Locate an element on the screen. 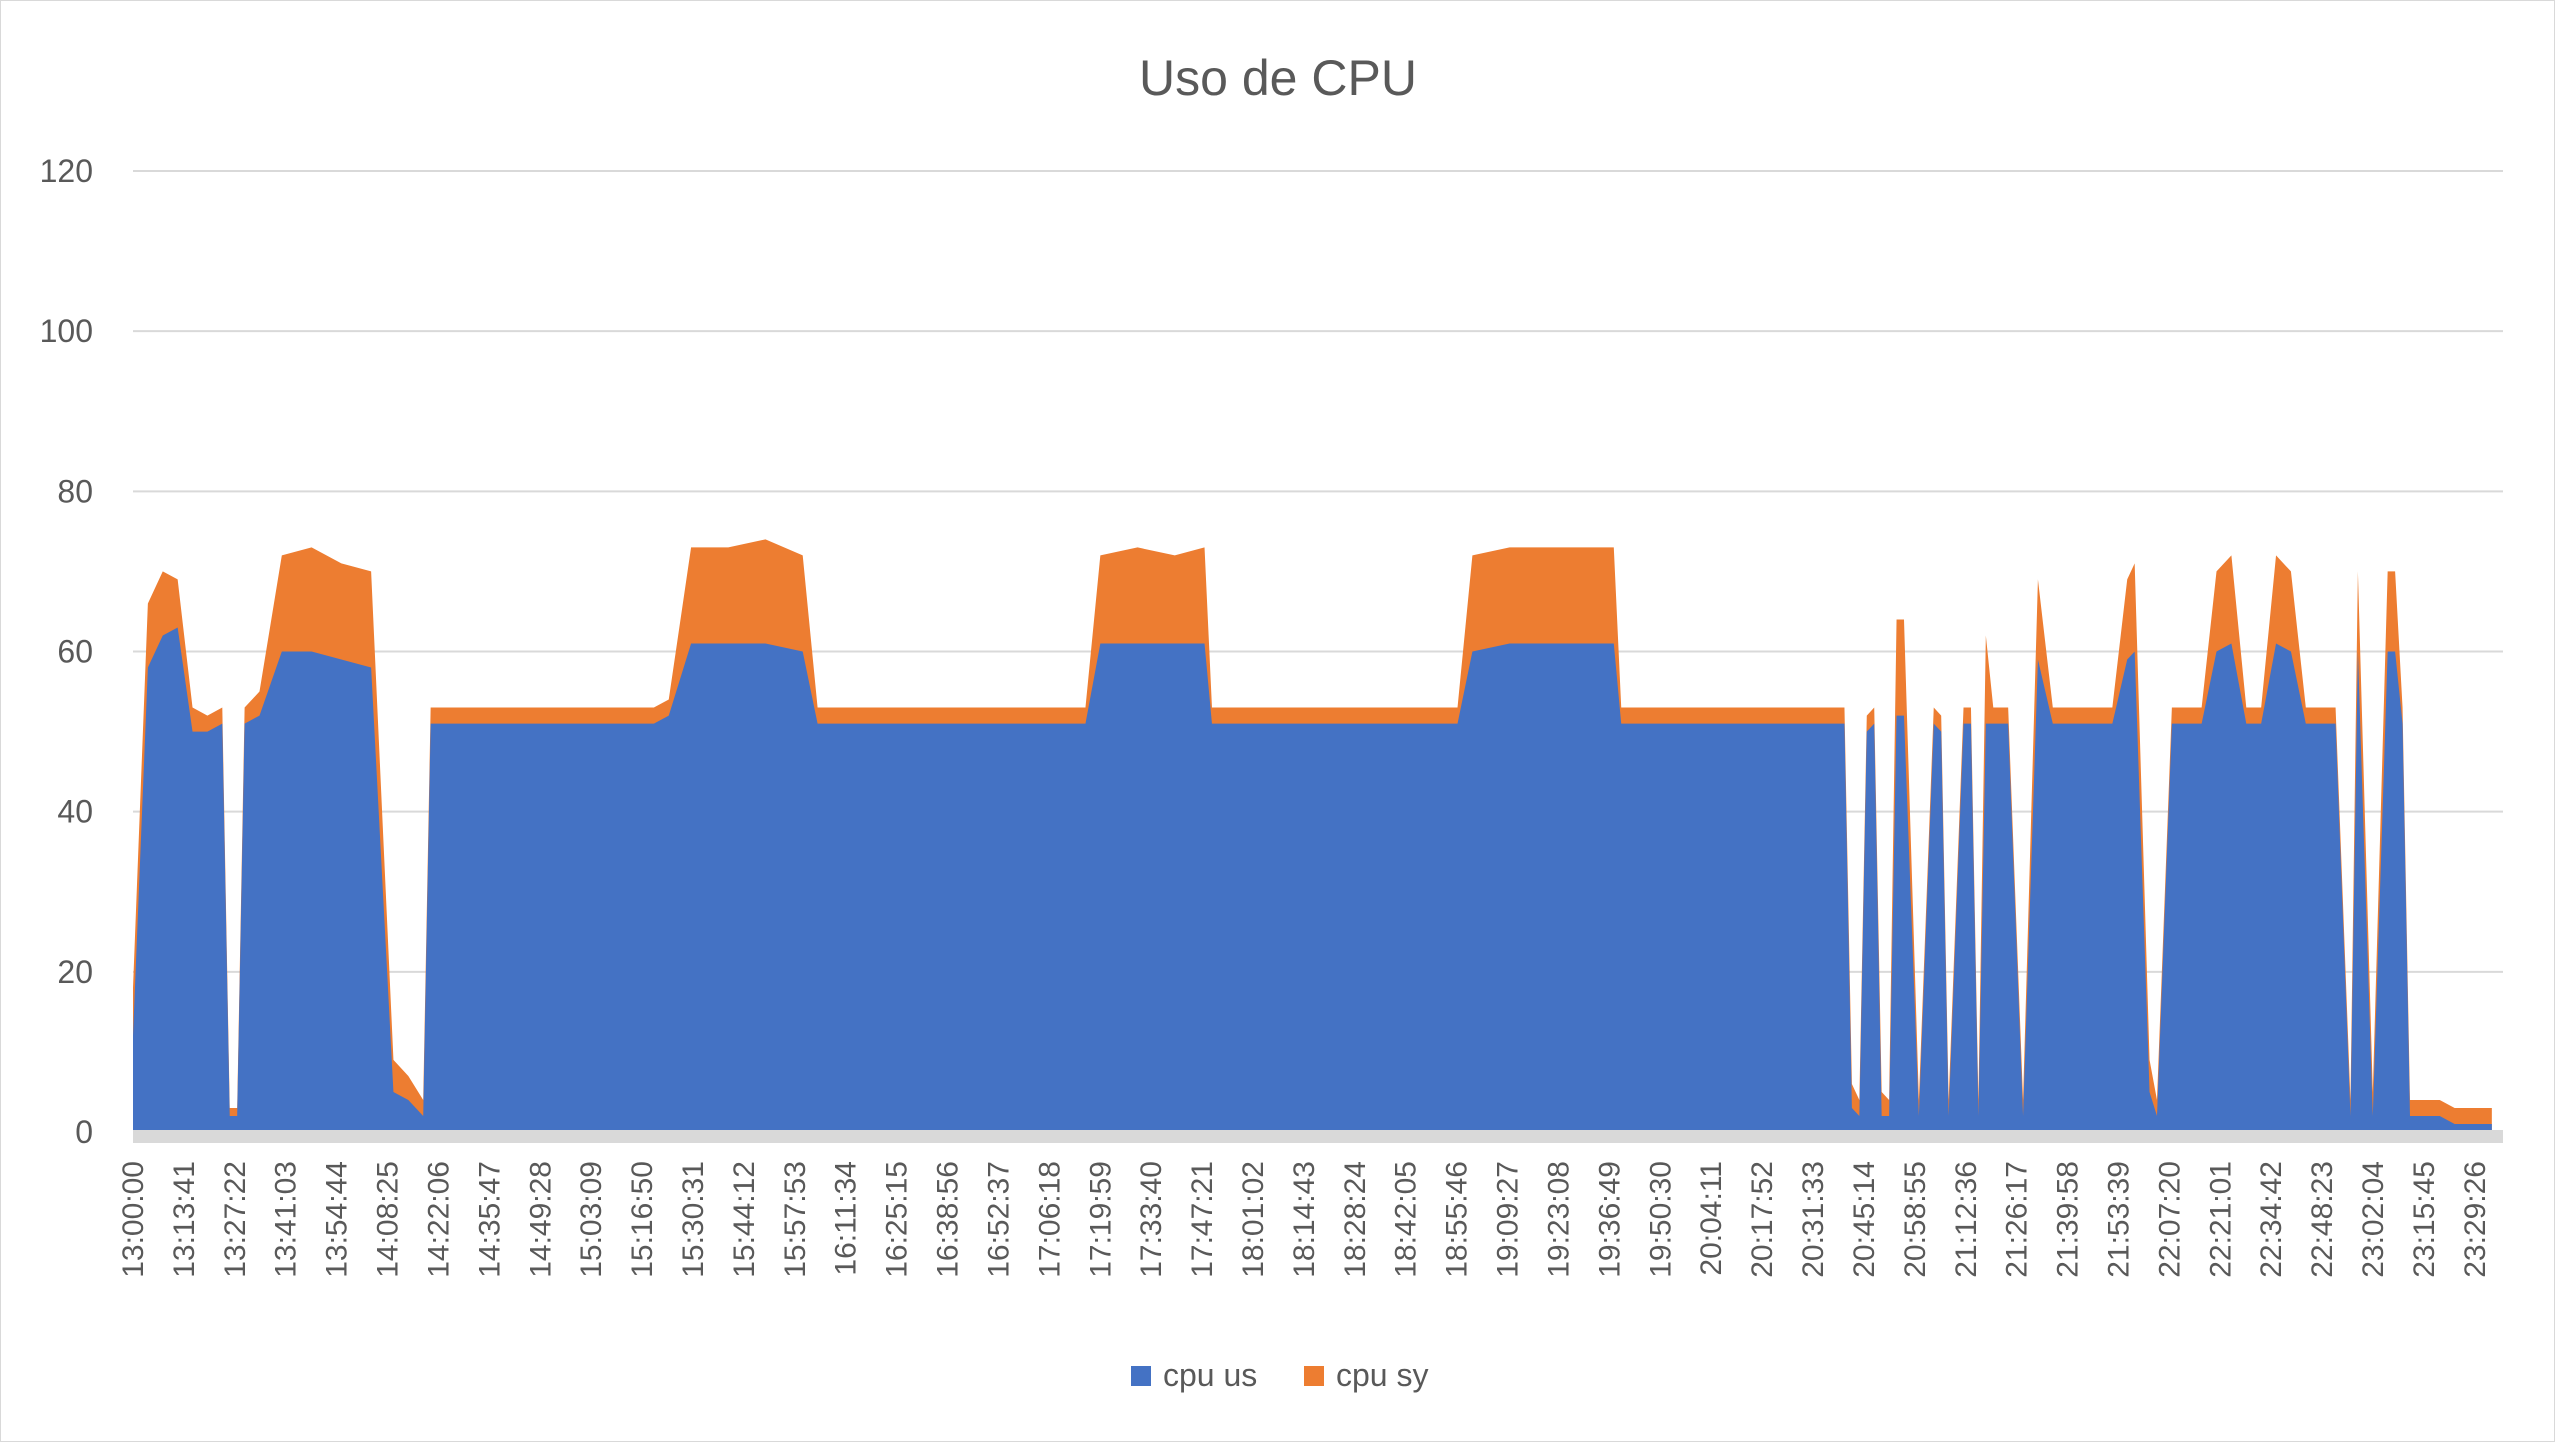  x-tick-label: 13:13:41 is located at coordinates (184, 1219).